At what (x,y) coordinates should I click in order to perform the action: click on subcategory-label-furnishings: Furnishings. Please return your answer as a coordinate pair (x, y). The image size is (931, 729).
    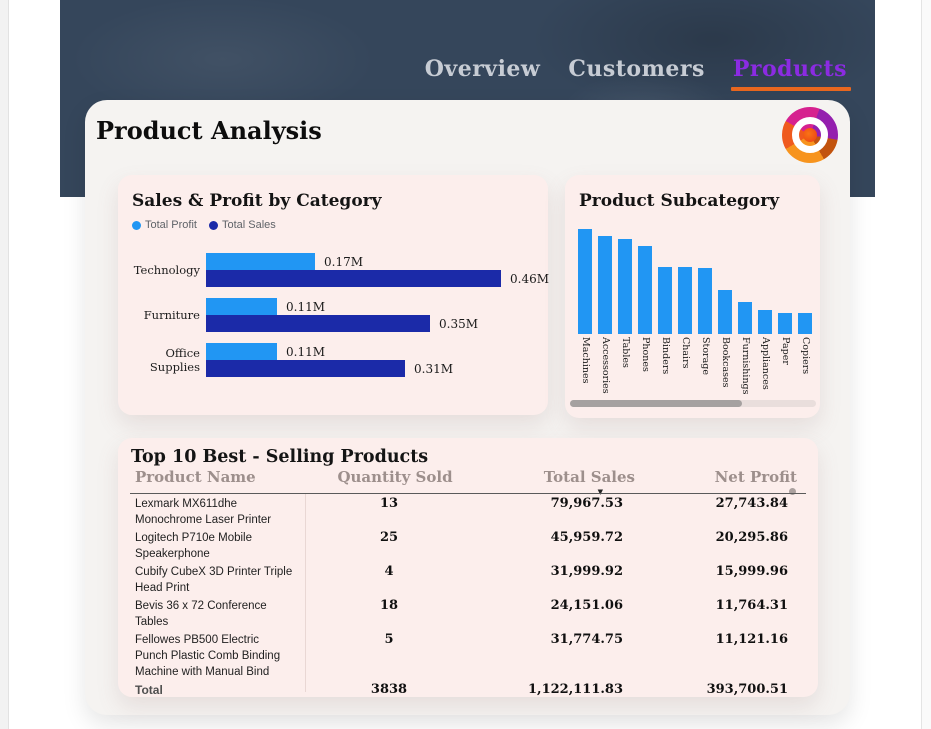
    Looking at the image, I should click on (745, 366).